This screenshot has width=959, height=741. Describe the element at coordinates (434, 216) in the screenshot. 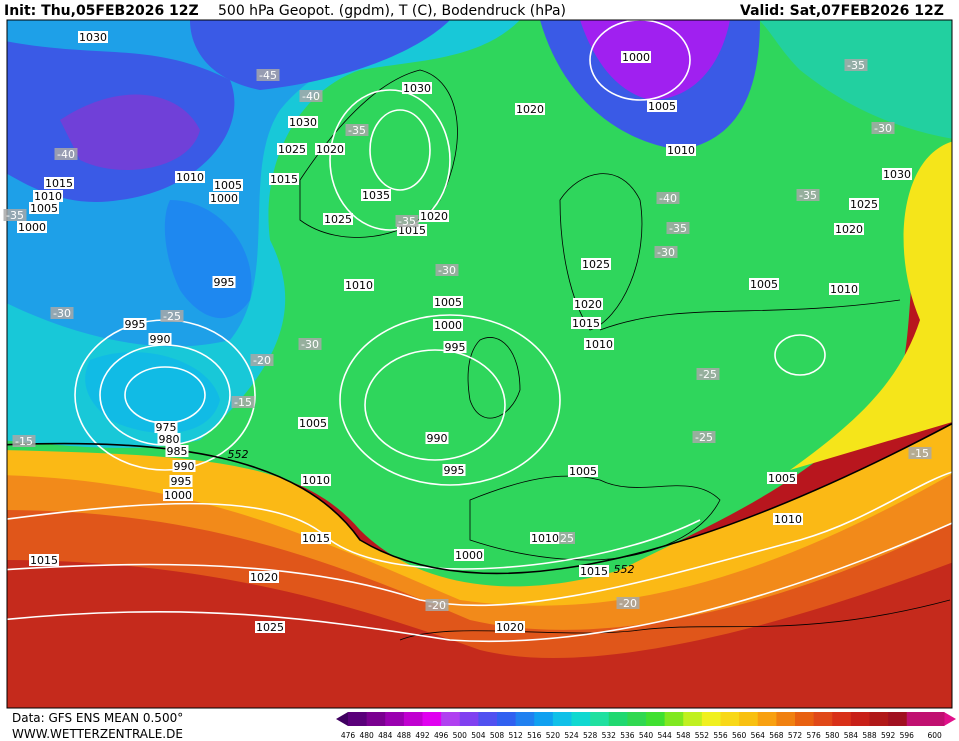

I see `pressure-label: 1020` at that location.